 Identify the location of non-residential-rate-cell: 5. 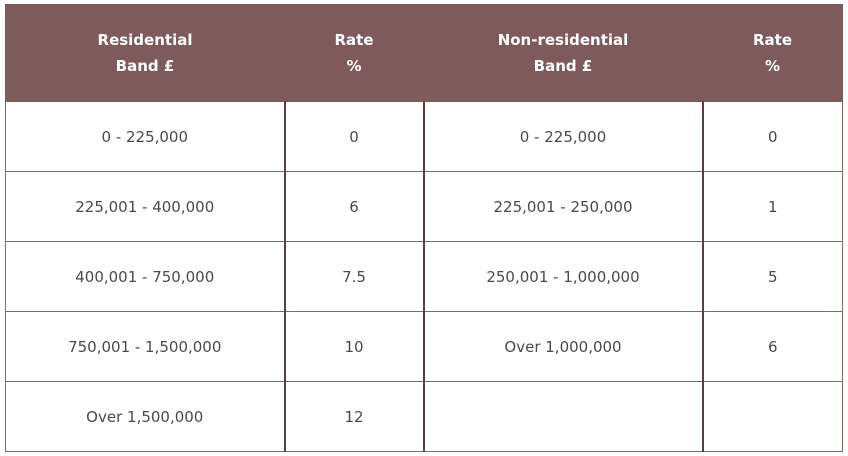
(772, 276).